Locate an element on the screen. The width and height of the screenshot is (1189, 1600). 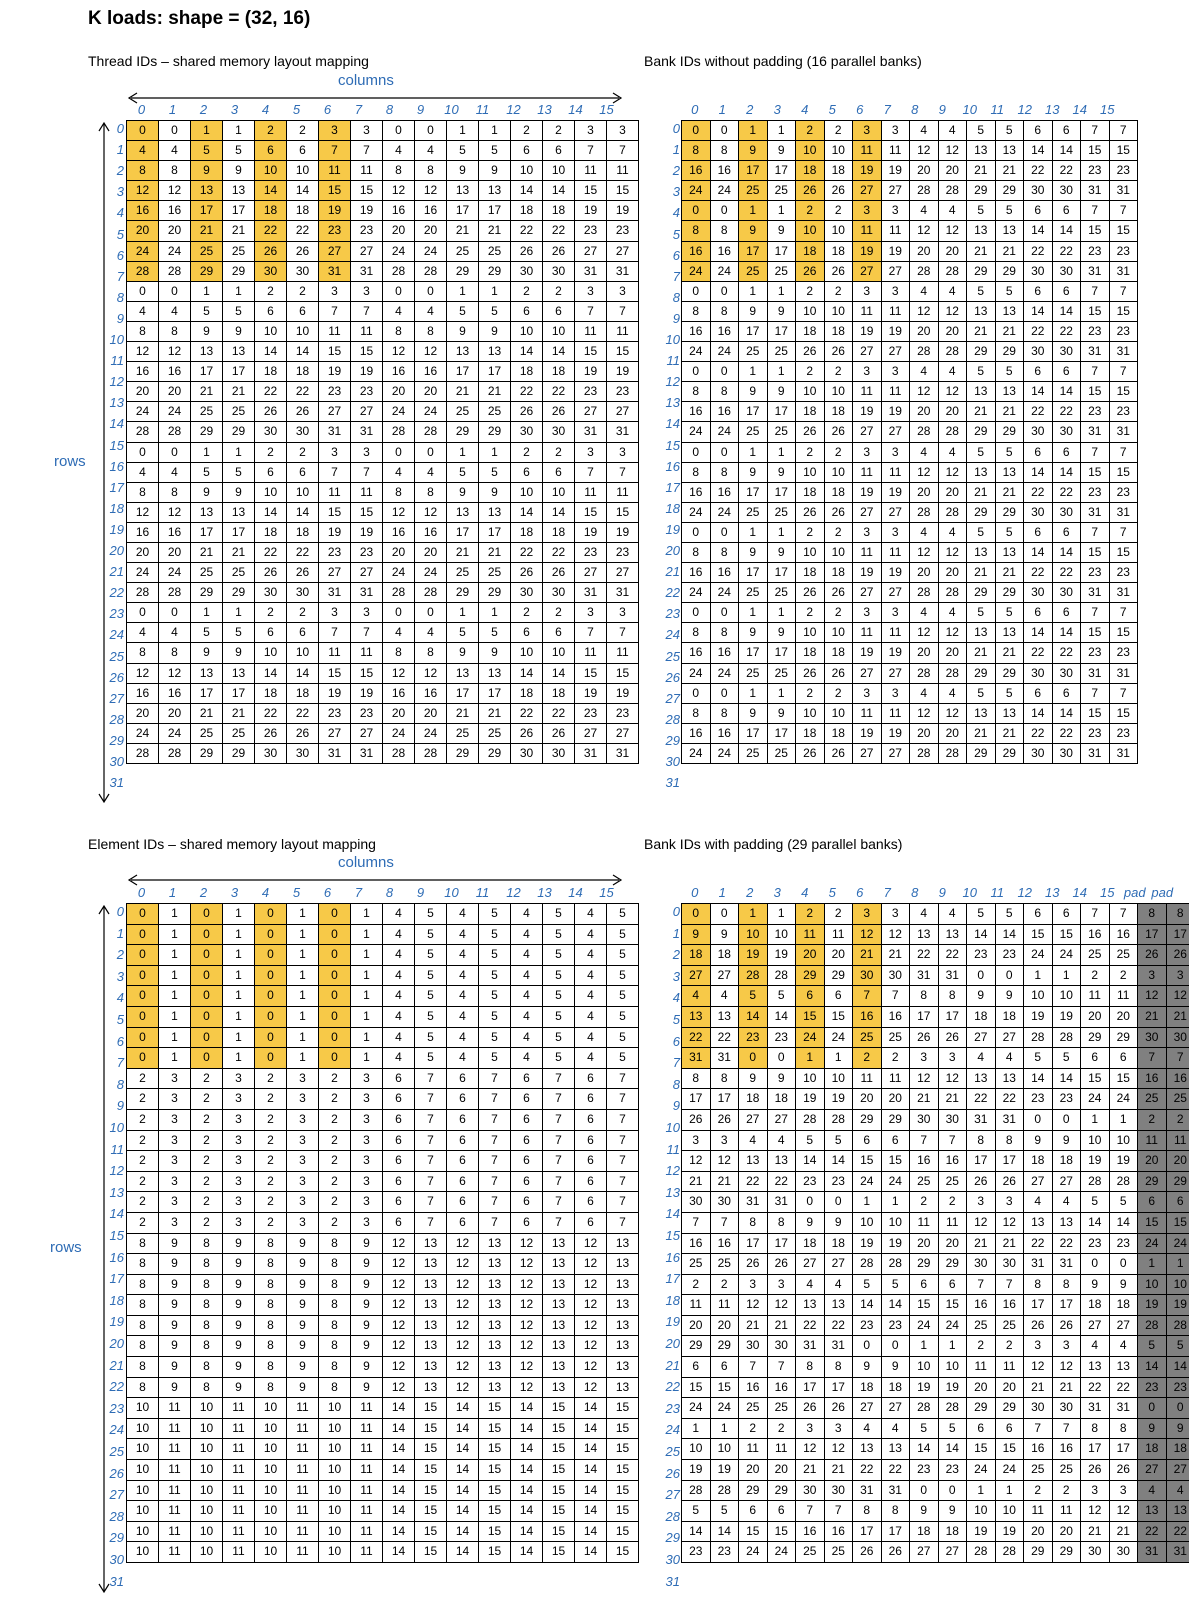
grid-cell: 21 is located at coordinates (696, 1181).